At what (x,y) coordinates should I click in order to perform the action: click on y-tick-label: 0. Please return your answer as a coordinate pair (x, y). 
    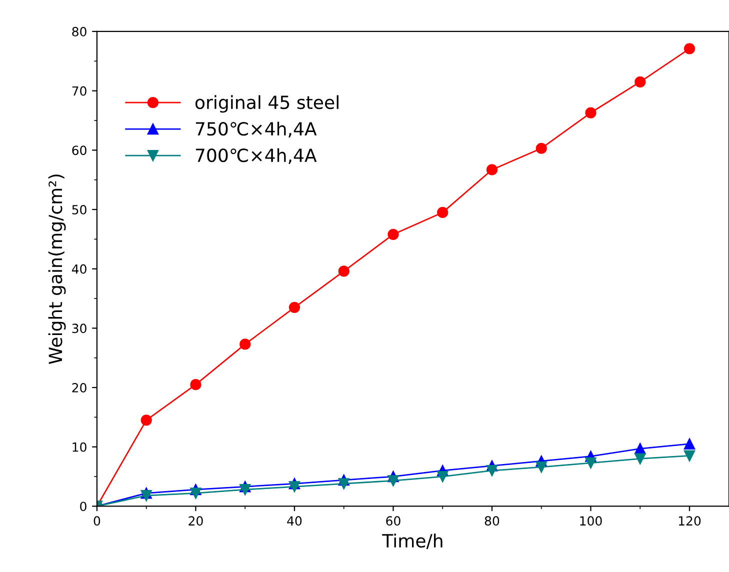
    Looking at the image, I should click on (83, 507).